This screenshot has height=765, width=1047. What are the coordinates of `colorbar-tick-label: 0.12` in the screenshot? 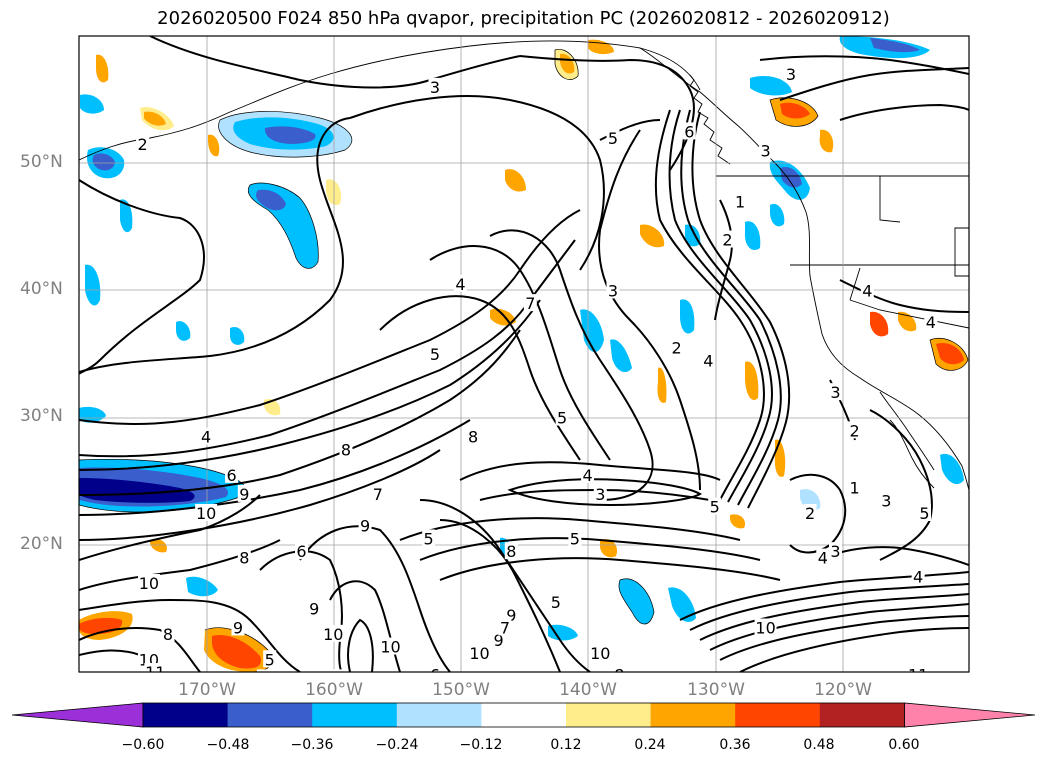 It's located at (566, 745).